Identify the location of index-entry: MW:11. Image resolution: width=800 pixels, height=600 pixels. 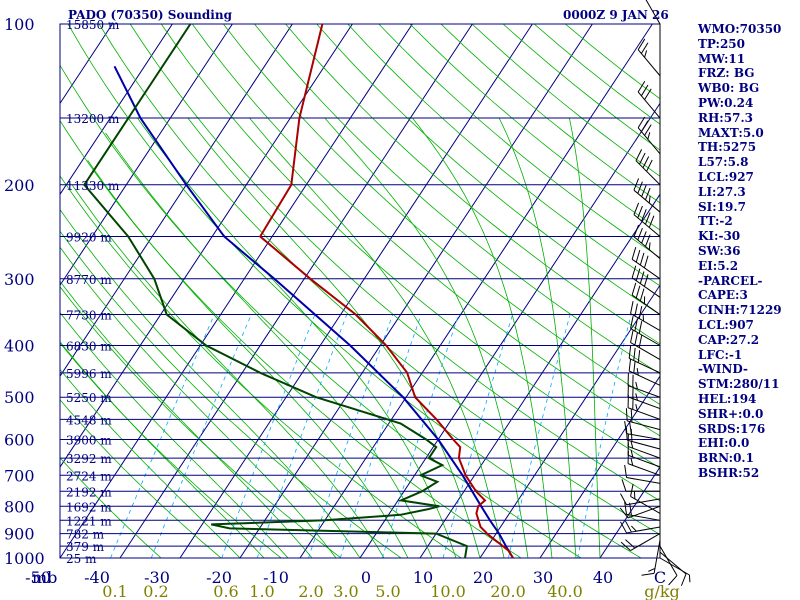
(722, 58).